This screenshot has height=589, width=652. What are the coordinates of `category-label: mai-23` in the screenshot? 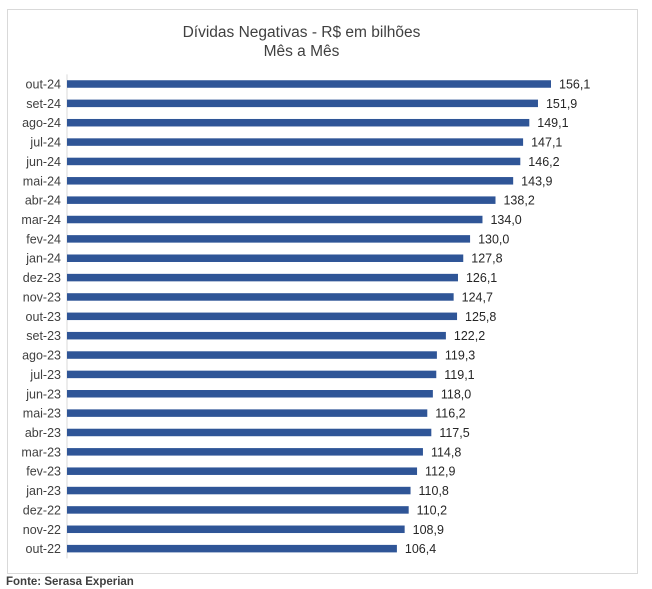 It's located at (42, 414).